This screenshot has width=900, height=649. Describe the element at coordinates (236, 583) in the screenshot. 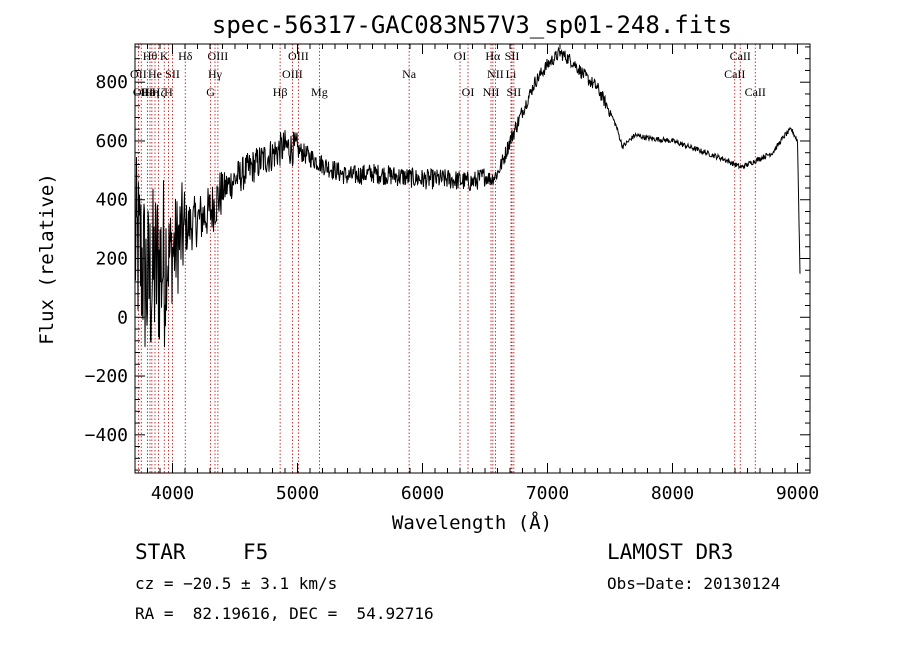

I see `redshift-value: cz = −20.5 ± 3.1 km/s` at that location.